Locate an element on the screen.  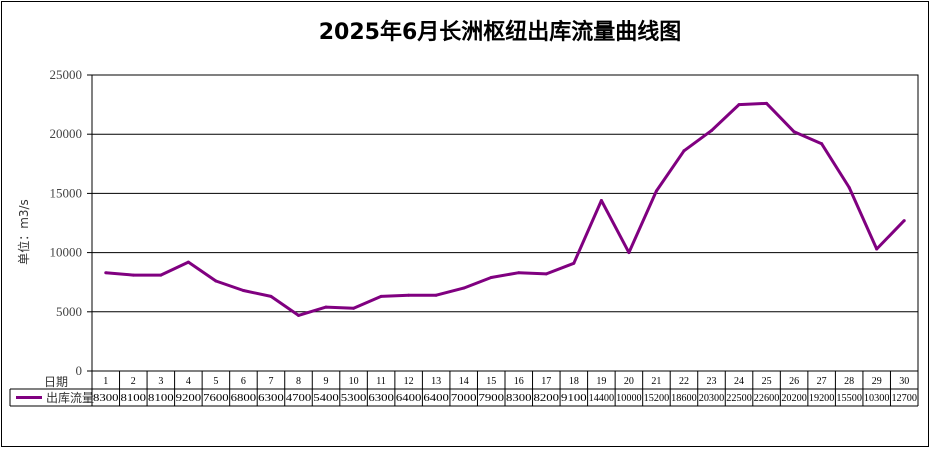
x-tick-label: 16 is located at coordinates (519, 381).